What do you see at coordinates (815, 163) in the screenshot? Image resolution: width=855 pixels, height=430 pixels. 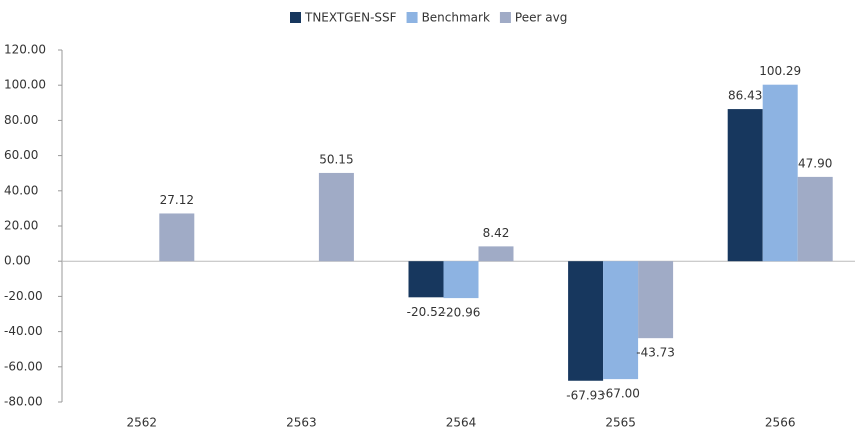 I see `data-label: 47.90` at bounding box center [815, 163].